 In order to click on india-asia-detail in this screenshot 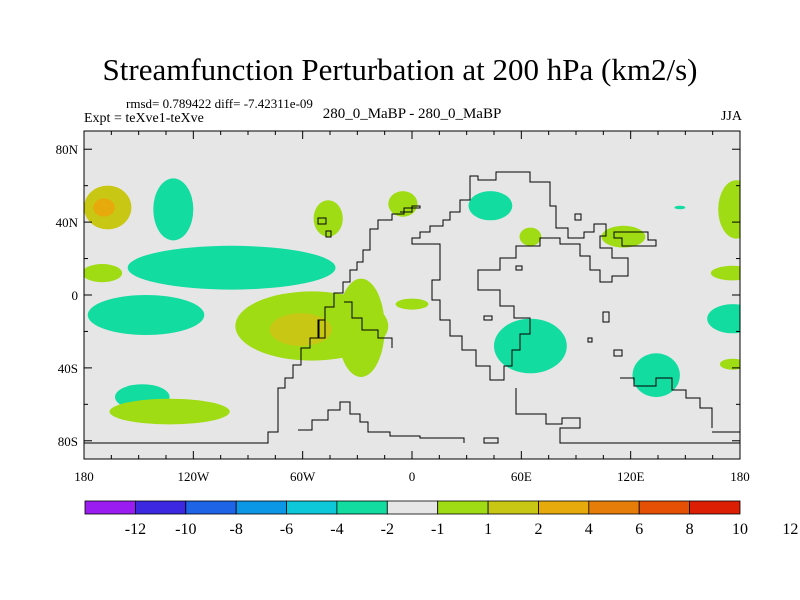, I will do `click(635, 239)`.